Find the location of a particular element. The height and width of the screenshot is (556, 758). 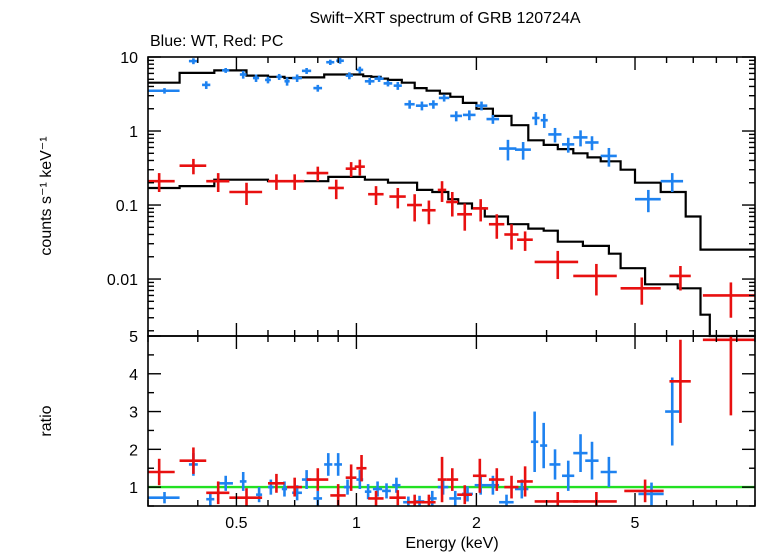

y-tick-label-spectrum: 0.1 is located at coordinates (127, 206).